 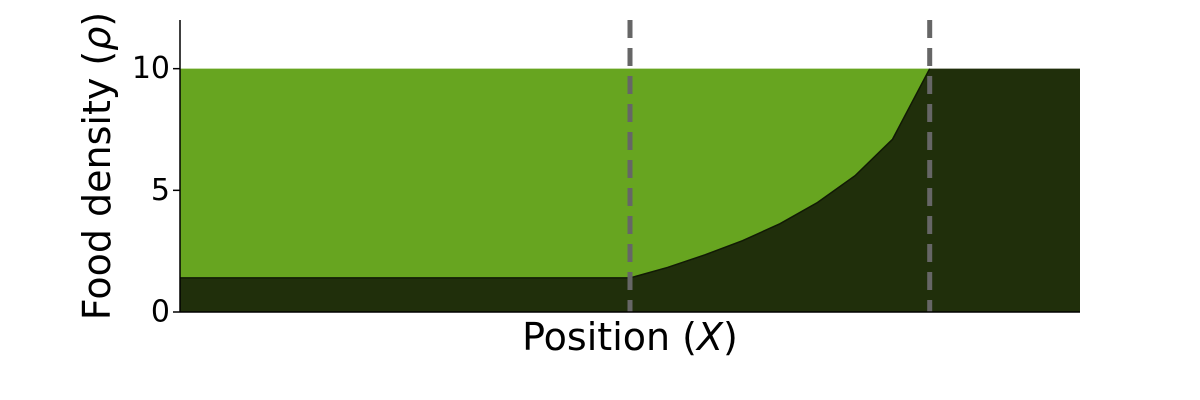 I want to click on y-tick-label: 10, so click(x=151, y=68).